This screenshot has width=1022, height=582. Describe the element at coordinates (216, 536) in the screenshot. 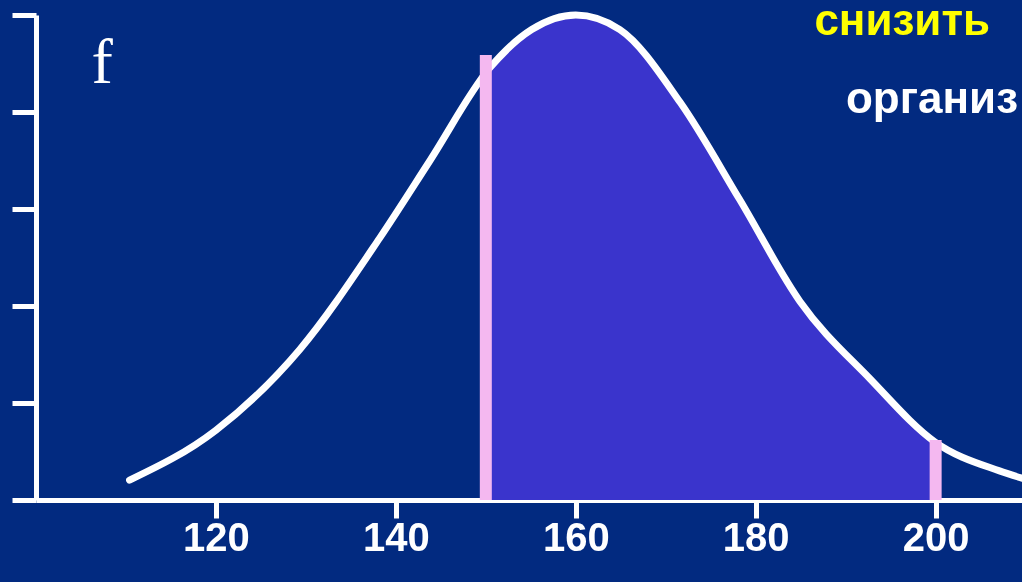

I see `x-tick-label: 120` at that location.